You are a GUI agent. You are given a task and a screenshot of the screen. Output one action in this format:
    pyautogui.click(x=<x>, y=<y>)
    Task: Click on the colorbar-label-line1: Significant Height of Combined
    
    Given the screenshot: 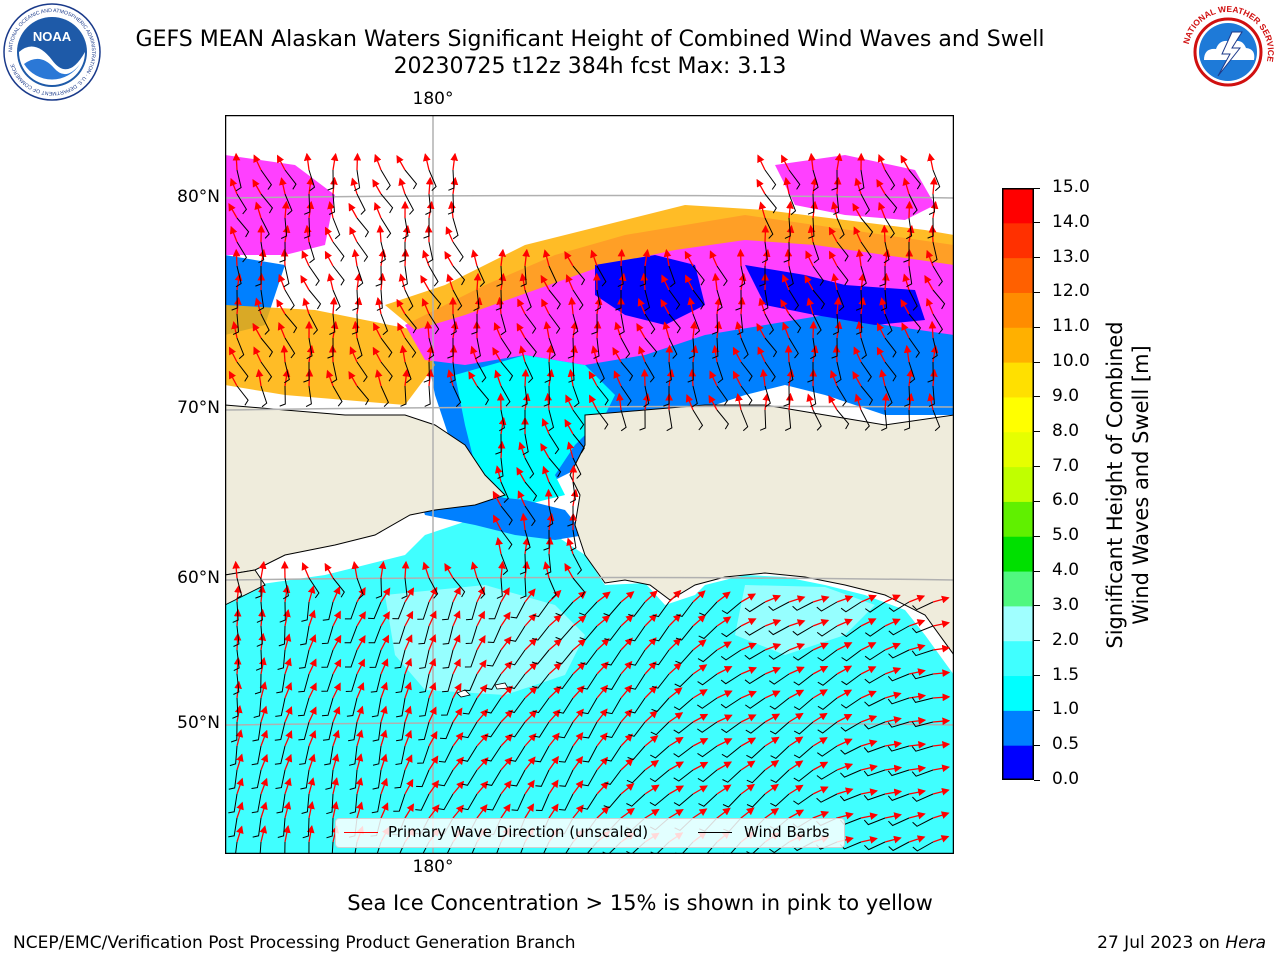 What is the action you would take?
    pyautogui.click(x=1115, y=485)
    